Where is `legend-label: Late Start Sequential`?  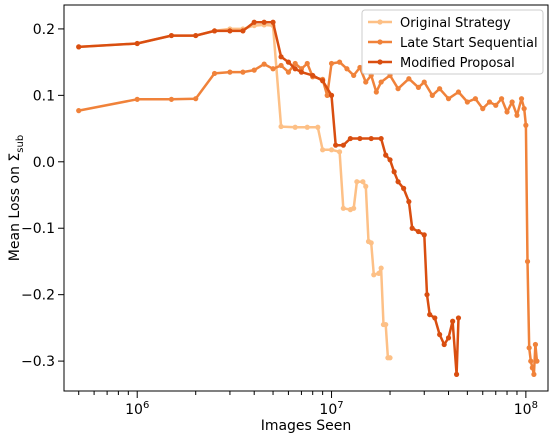 legend-label: Late Start Sequential is located at coordinates (469, 43).